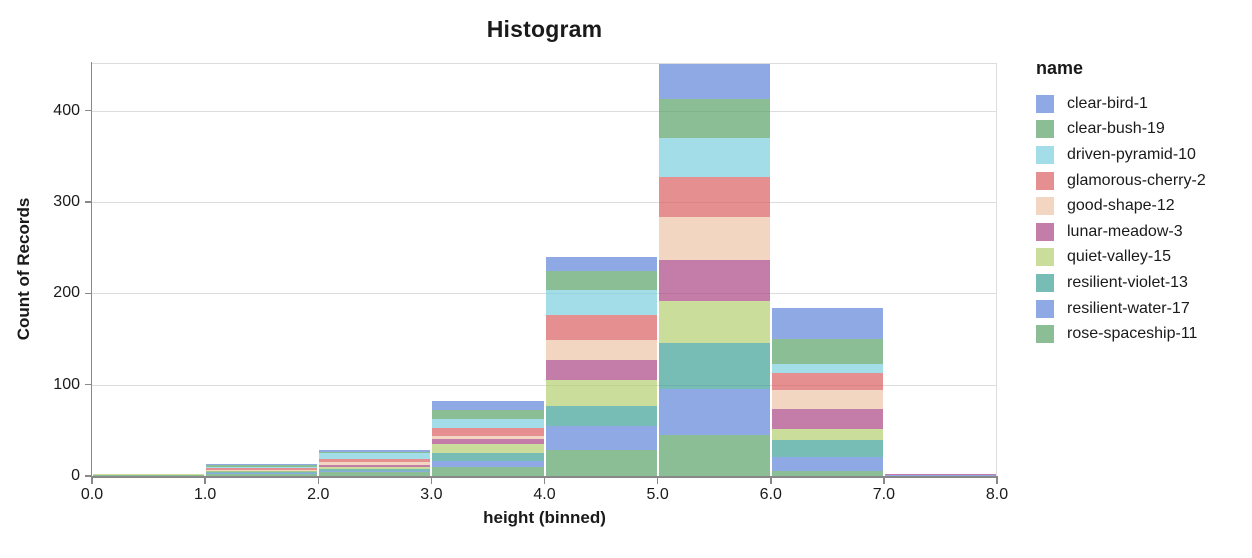 This screenshot has width=1252, height=558. What do you see at coordinates (66, 201) in the screenshot?
I see `y-tick-label: 300` at bounding box center [66, 201].